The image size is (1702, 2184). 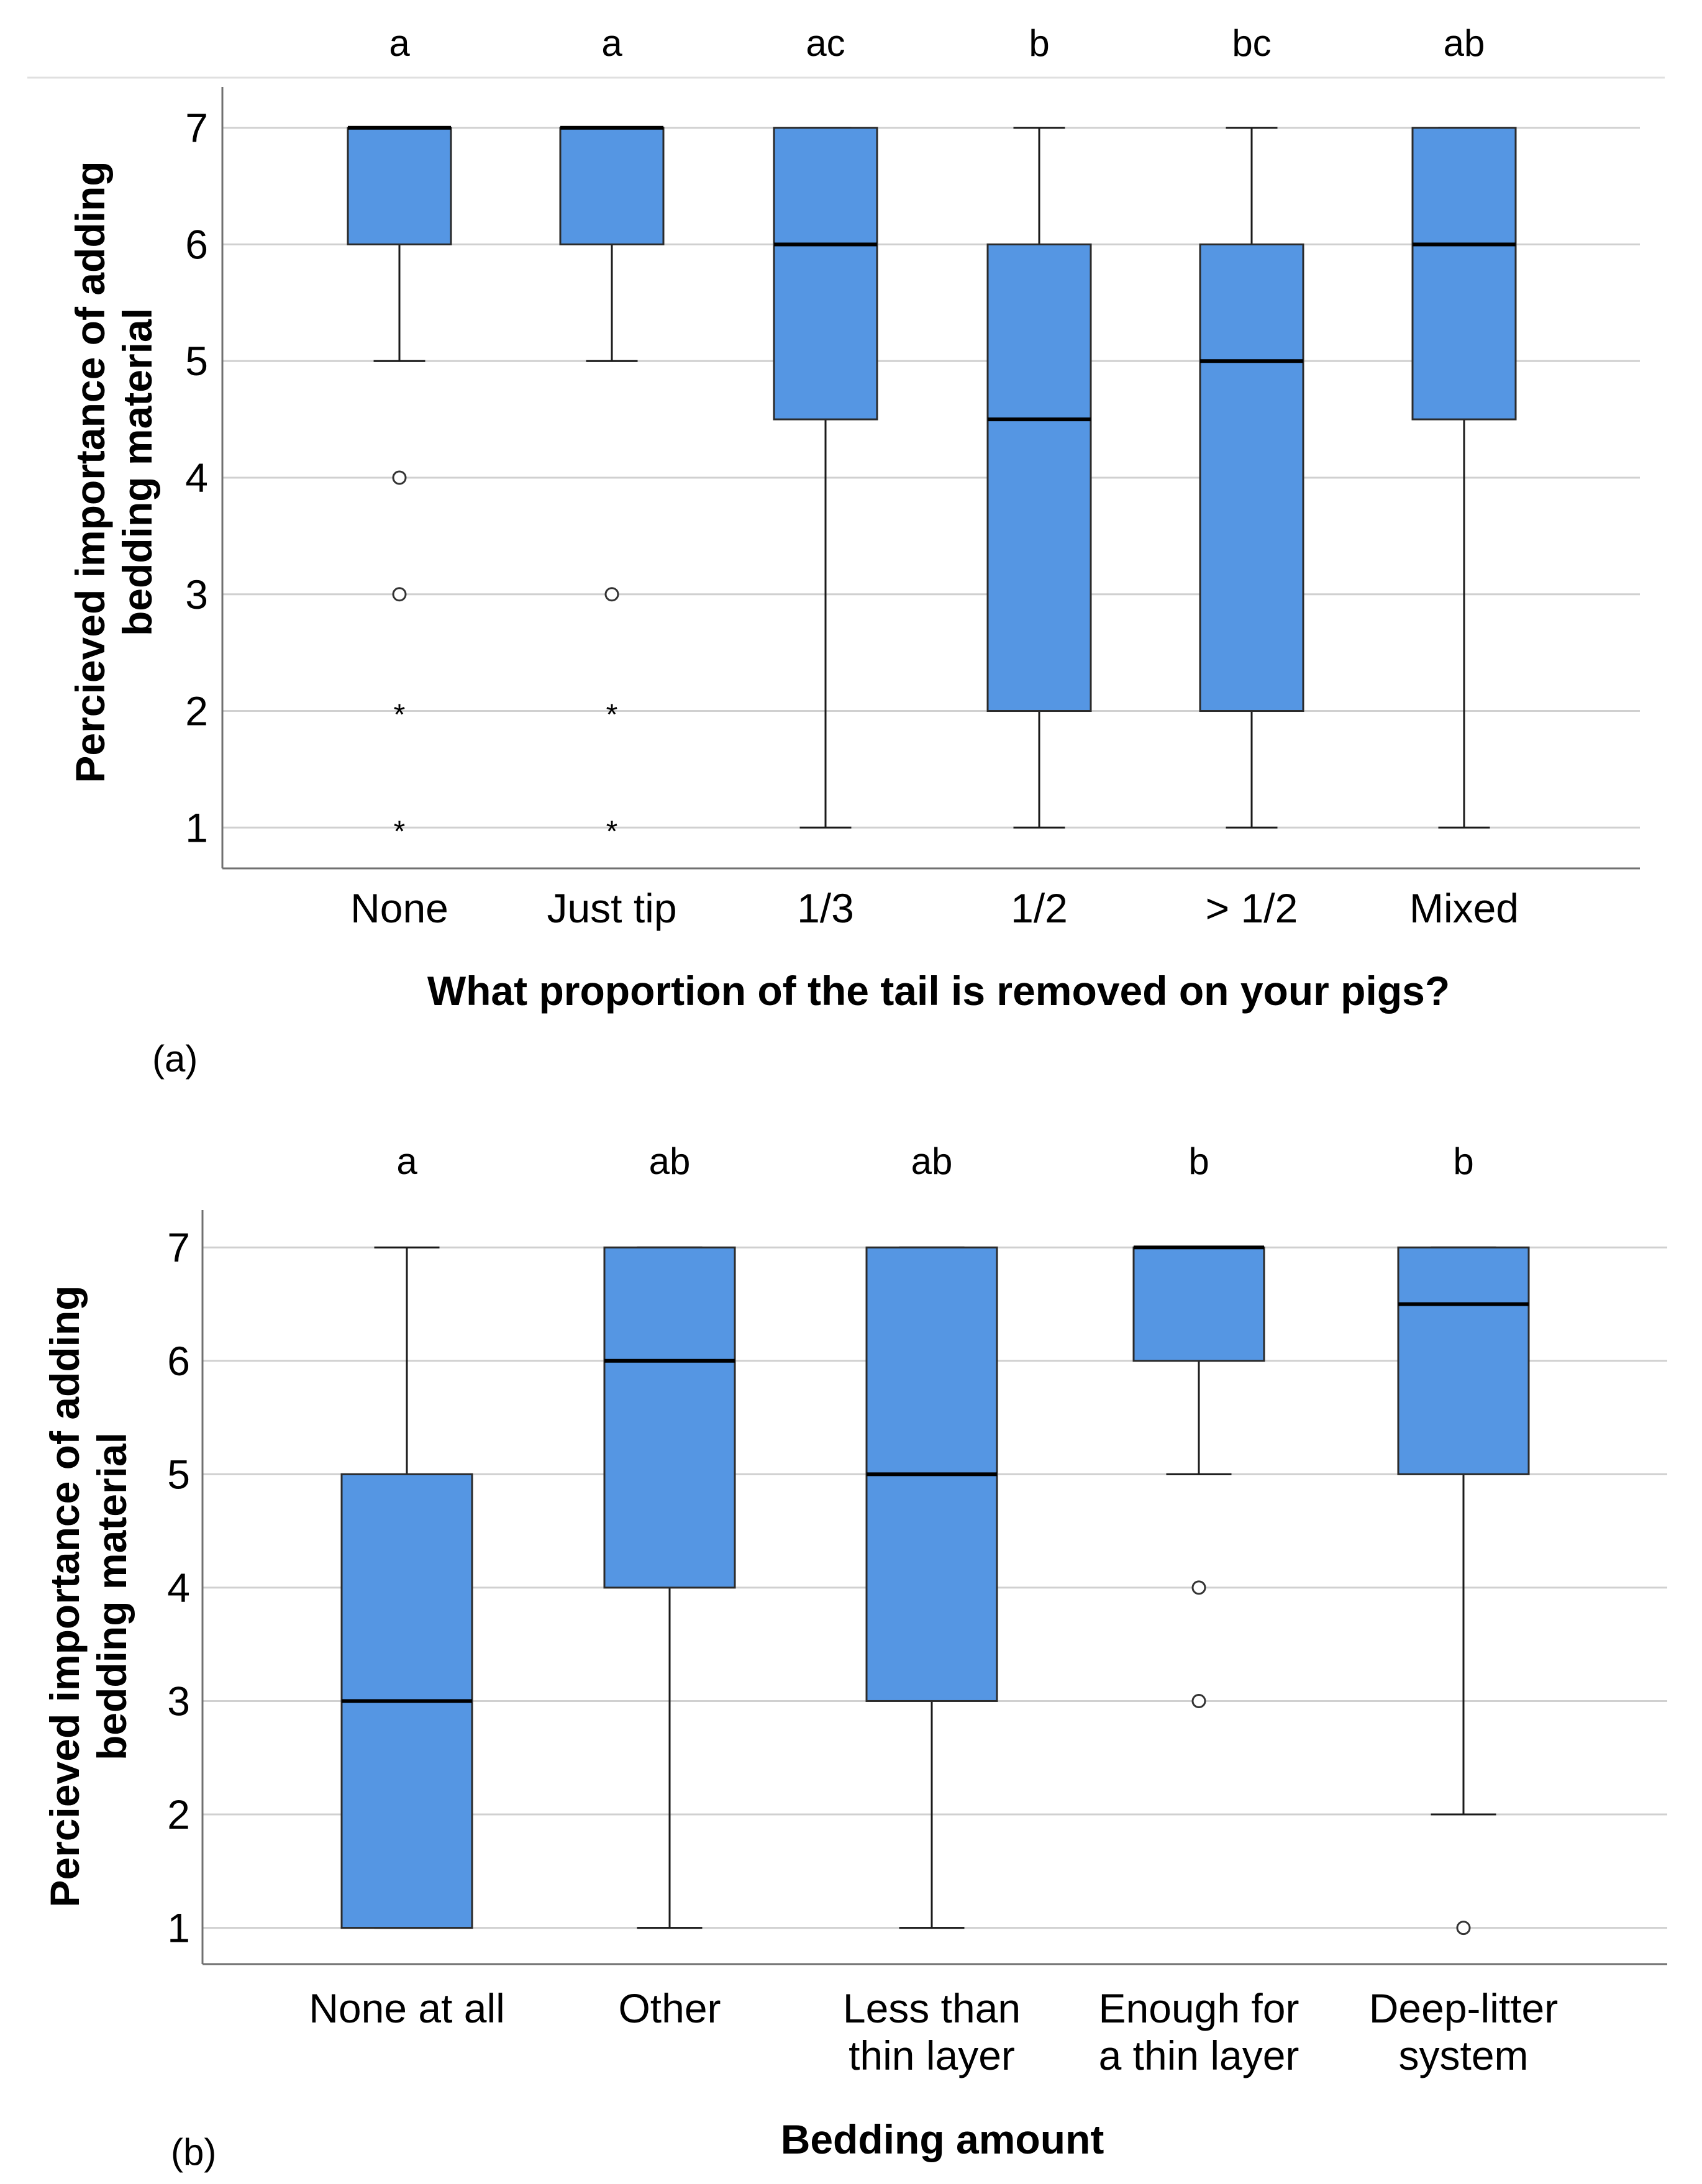 I want to click on x-category-label: Less than, so click(x=932, y=2008).